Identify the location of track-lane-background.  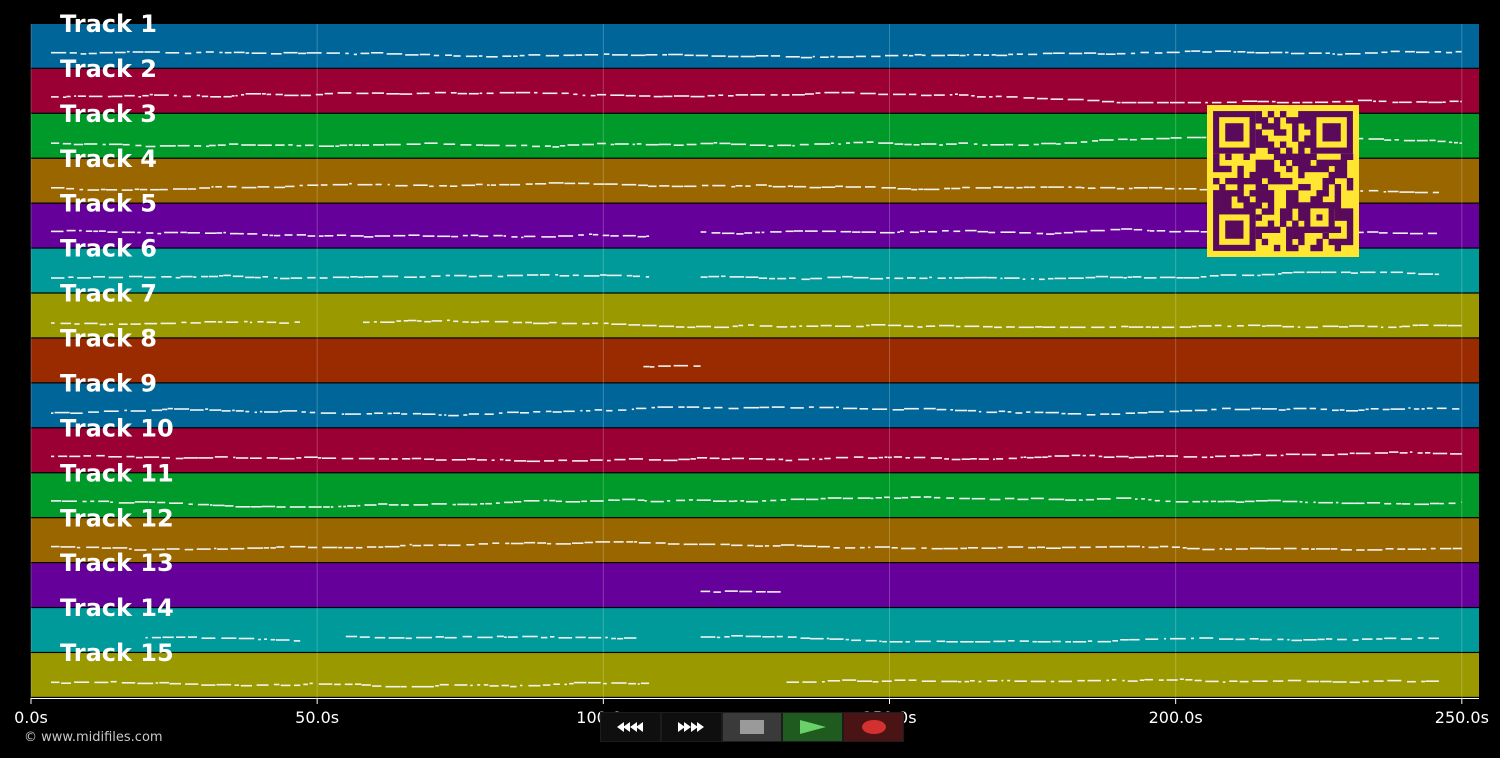
(755, 315).